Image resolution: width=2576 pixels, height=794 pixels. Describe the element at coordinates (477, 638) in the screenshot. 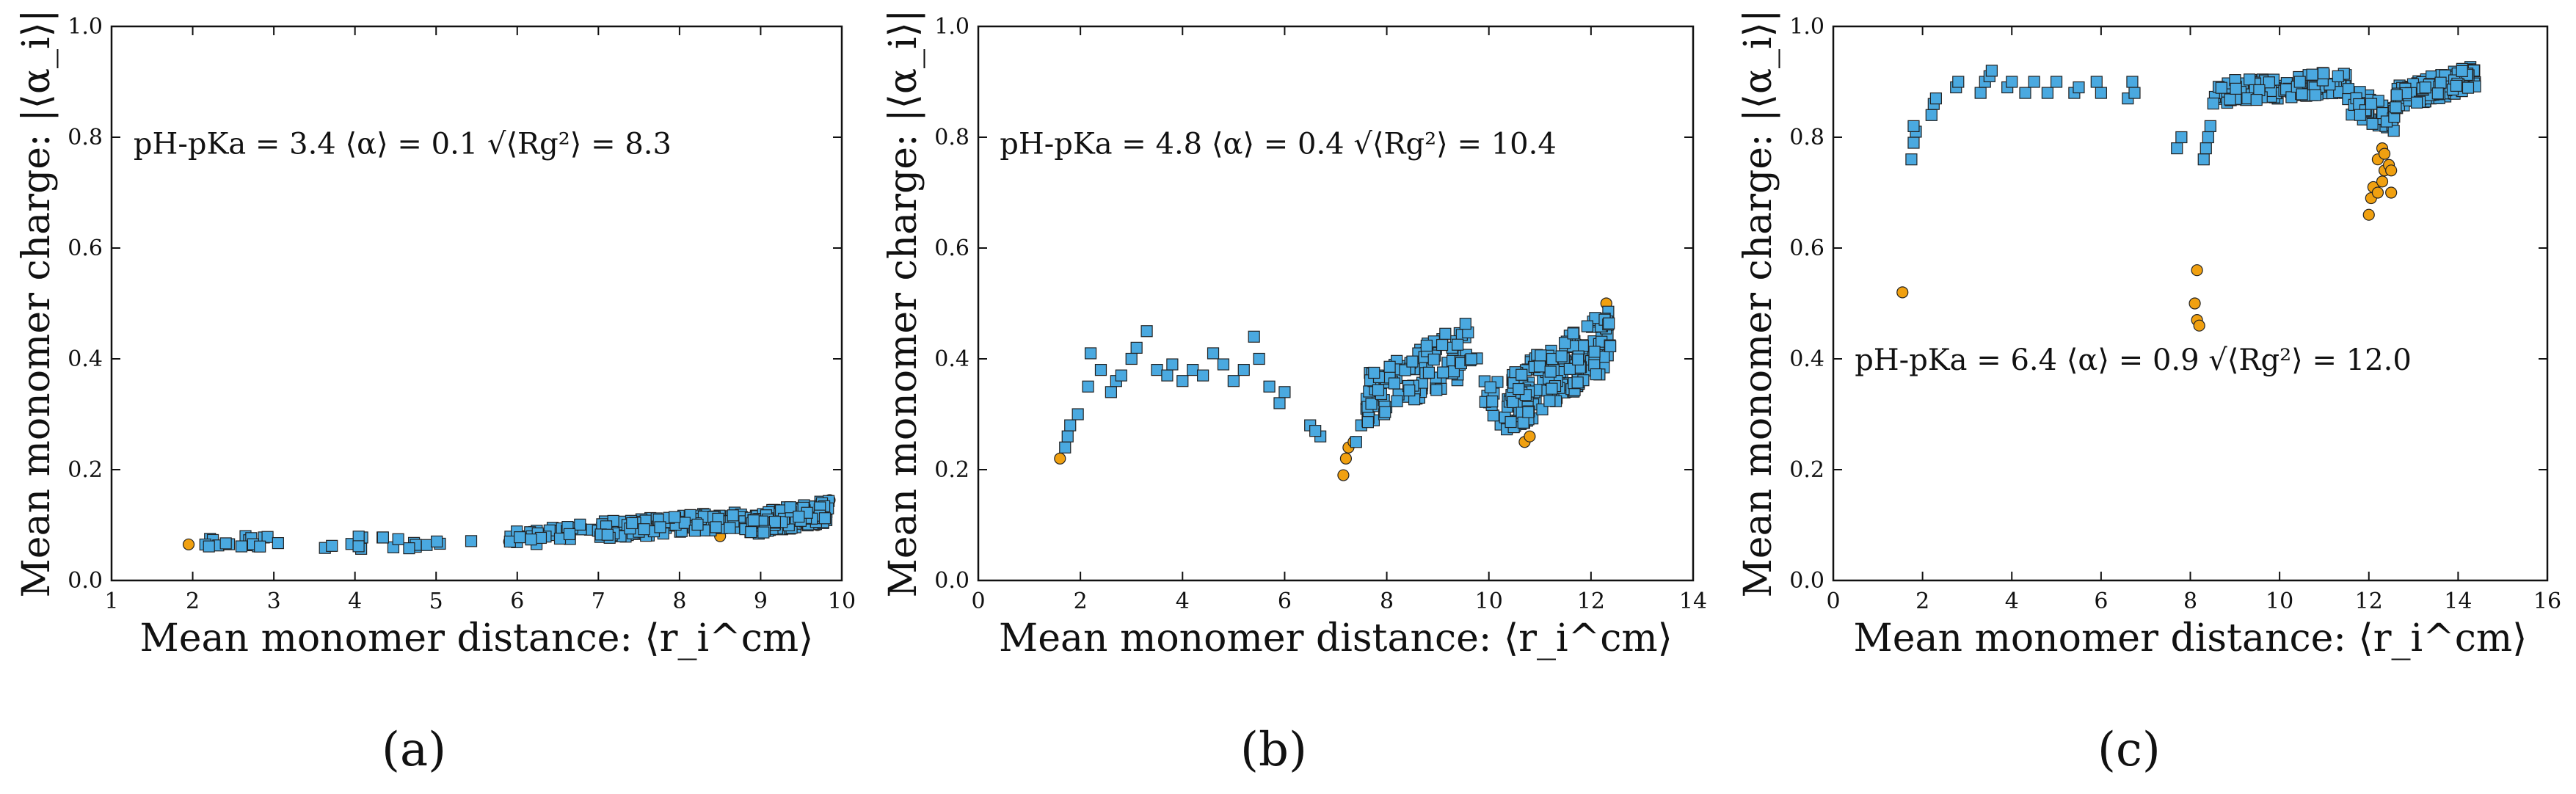

I see `x-axis-label: Mean monomer distance: ⟨r_i^cm⟩` at that location.